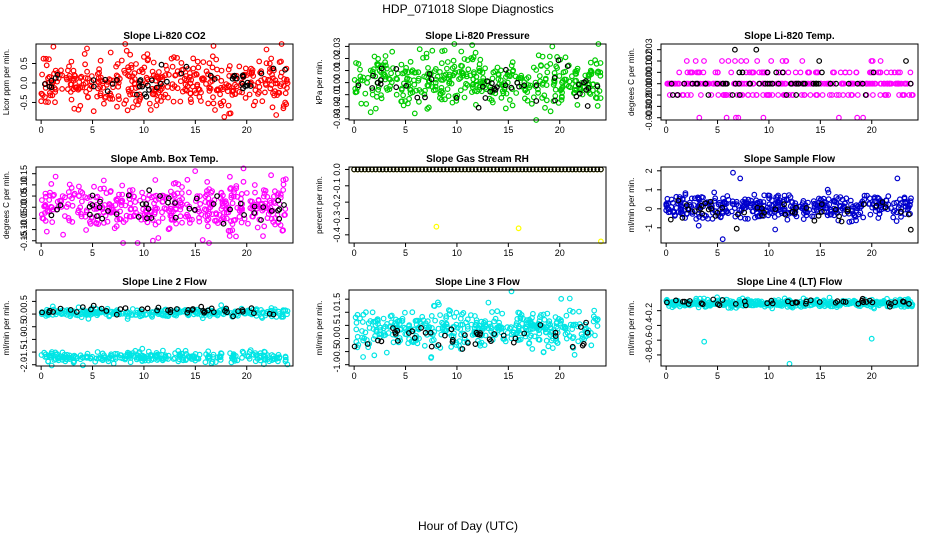 The width and height of the screenshot is (936, 540). What do you see at coordinates (195, 376) in the screenshot?
I see `x-tick-label: 15` at bounding box center [195, 376].